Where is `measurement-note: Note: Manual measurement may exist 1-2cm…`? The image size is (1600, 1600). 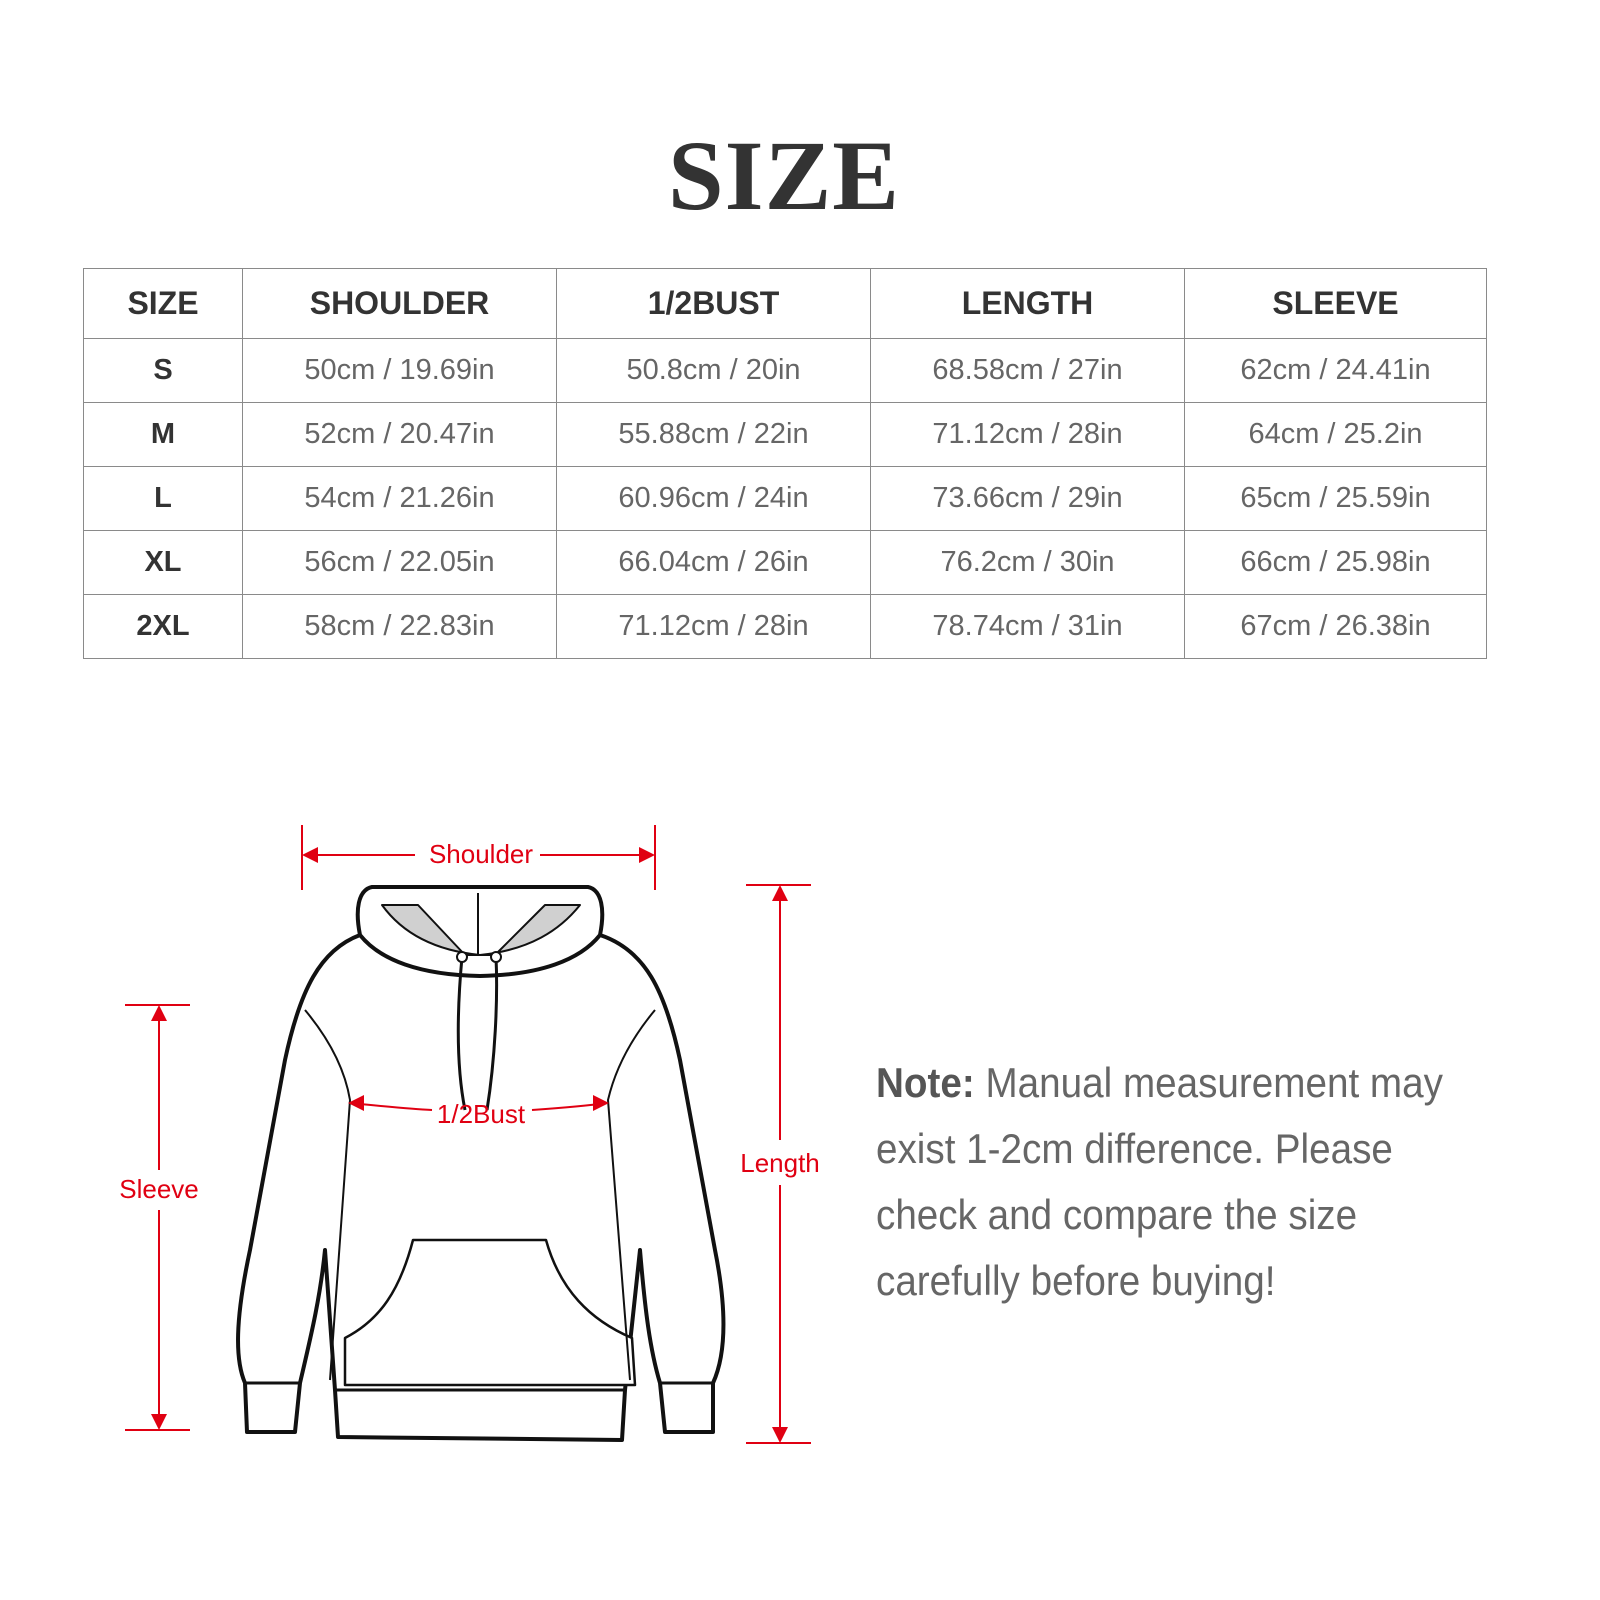 measurement-note: Note: Manual measurement may exist 1-2cm… is located at coordinates (1161, 1182).